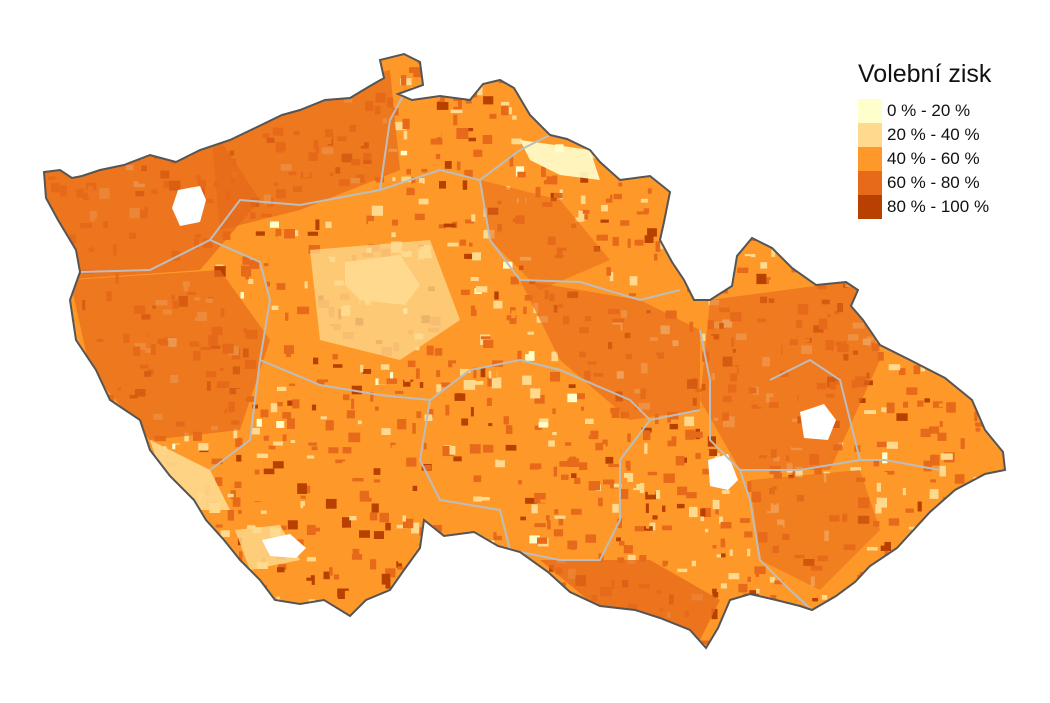  I want to click on zone-prague, so click(382, 280).